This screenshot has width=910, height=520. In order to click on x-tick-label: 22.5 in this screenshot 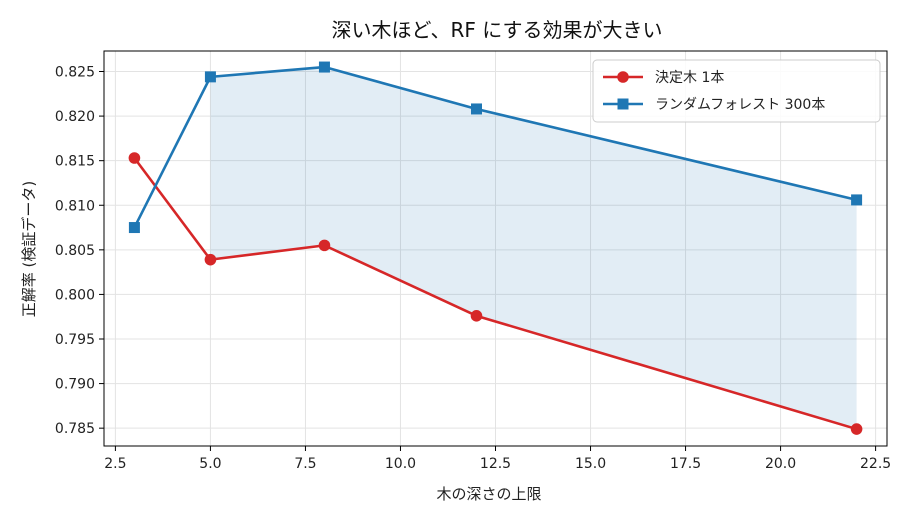, I will do `click(875, 464)`.